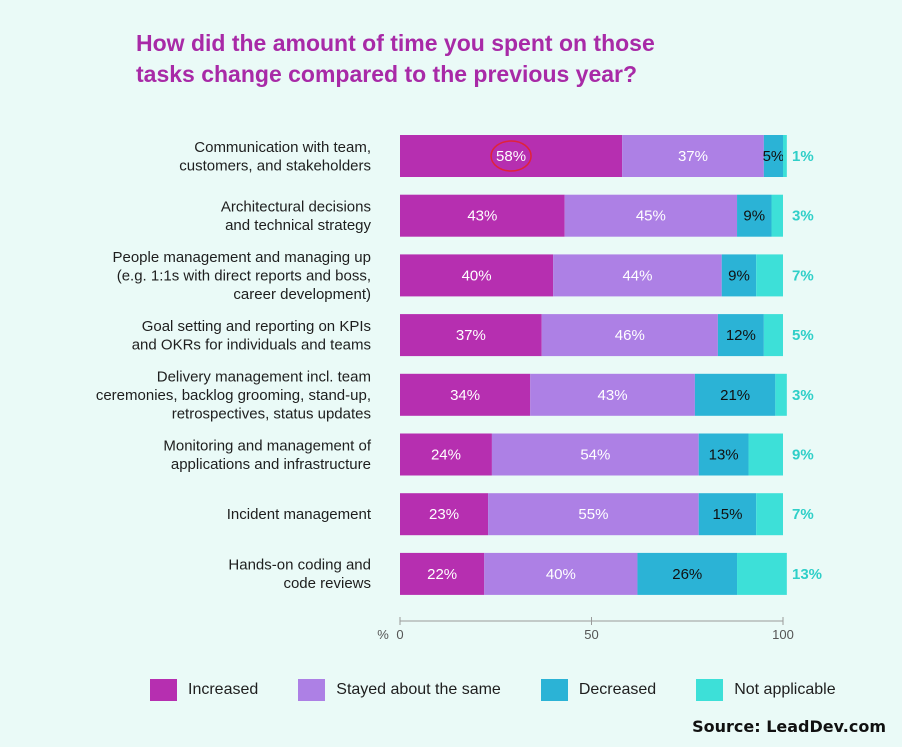 The image size is (902, 747). Describe the element at coordinates (789, 726) in the screenshot. I see `source-credit: Source: LeadDev.com` at that location.